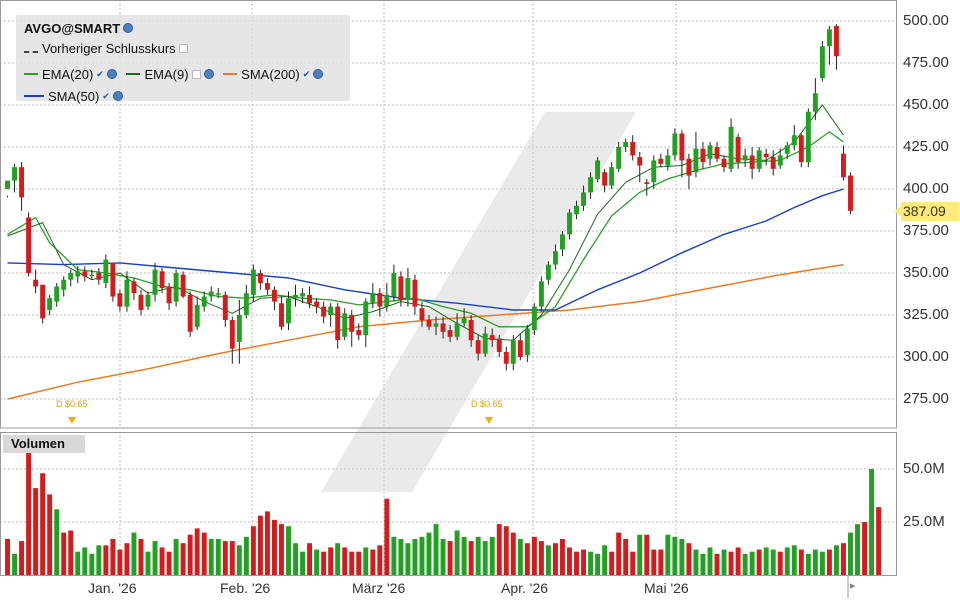 This screenshot has width=960, height=600. Describe the element at coordinates (76, 94) in the screenshot. I see `legend-sma50: SMA(50) ✔` at that location.